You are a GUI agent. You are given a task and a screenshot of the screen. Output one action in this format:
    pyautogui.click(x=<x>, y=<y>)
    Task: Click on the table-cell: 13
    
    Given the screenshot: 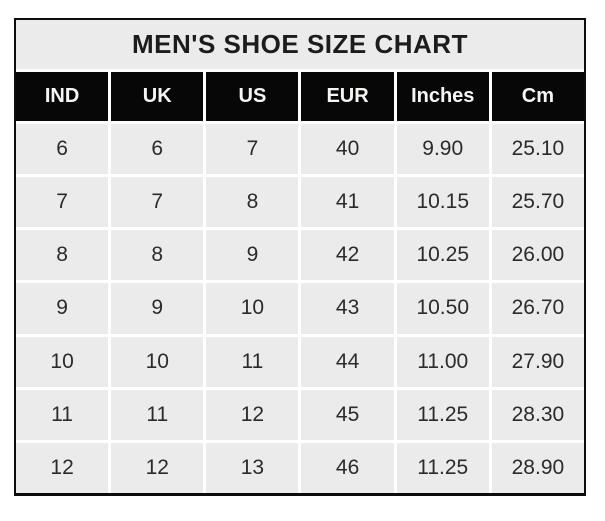 What is the action you would take?
    pyautogui.click(x=252, y=467)
    